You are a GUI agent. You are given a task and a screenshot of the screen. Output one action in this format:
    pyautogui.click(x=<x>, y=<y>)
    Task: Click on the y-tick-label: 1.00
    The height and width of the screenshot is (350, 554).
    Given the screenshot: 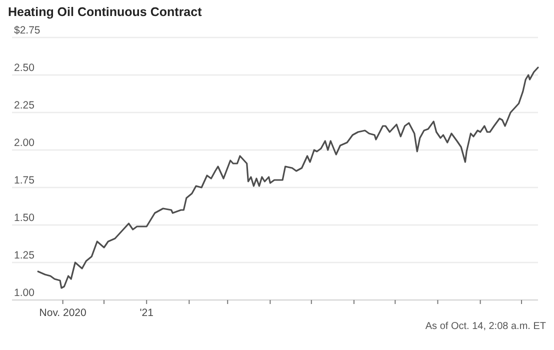 What is the action you would take?
    pyautogui.click(x=24, y=293)
    